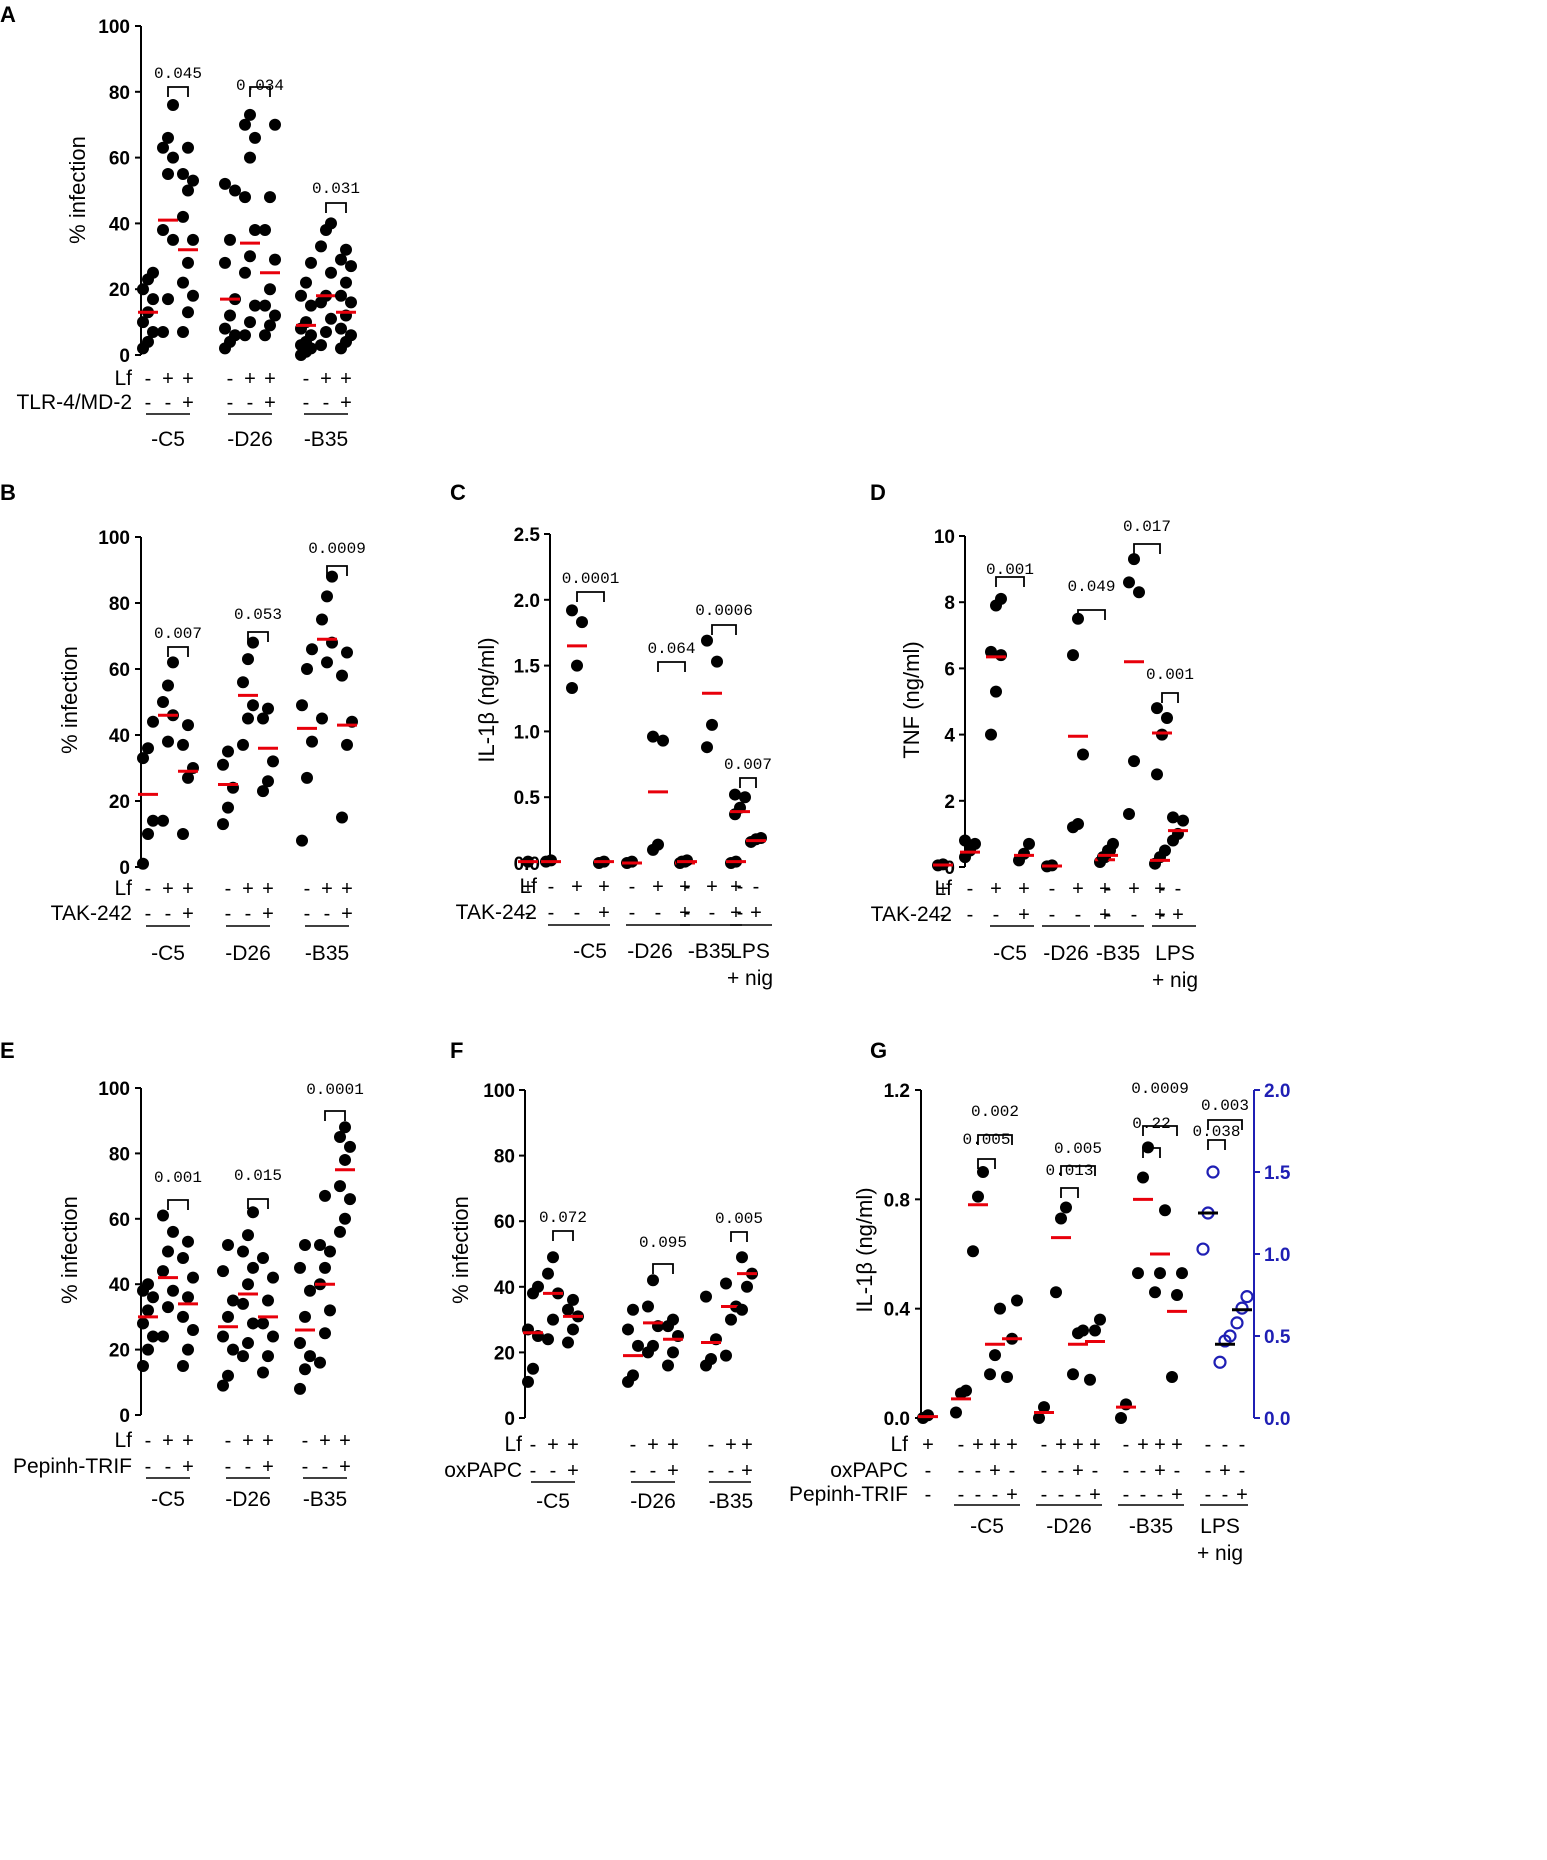 Image resolution: width=1547 pixels, height=1860 pixels. Describe the element at coordinates (943, 915) in the screenshot. I see `panel-d-lead-sign-1: -` at that location.